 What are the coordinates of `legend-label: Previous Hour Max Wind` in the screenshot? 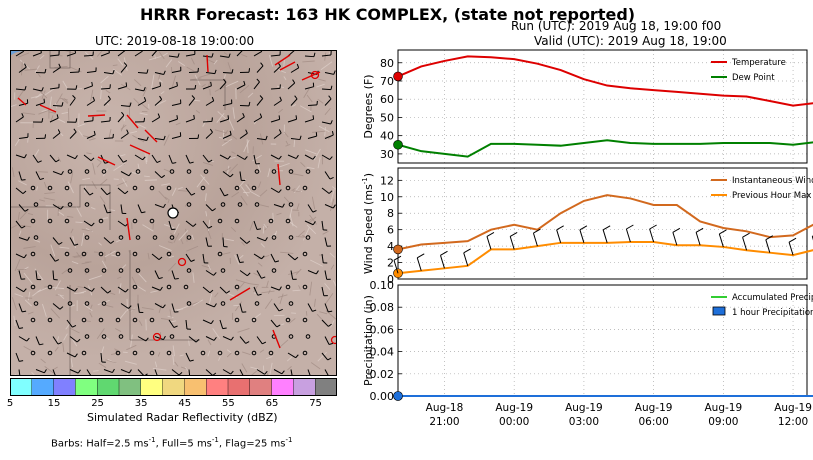 It's located at (772, 196).